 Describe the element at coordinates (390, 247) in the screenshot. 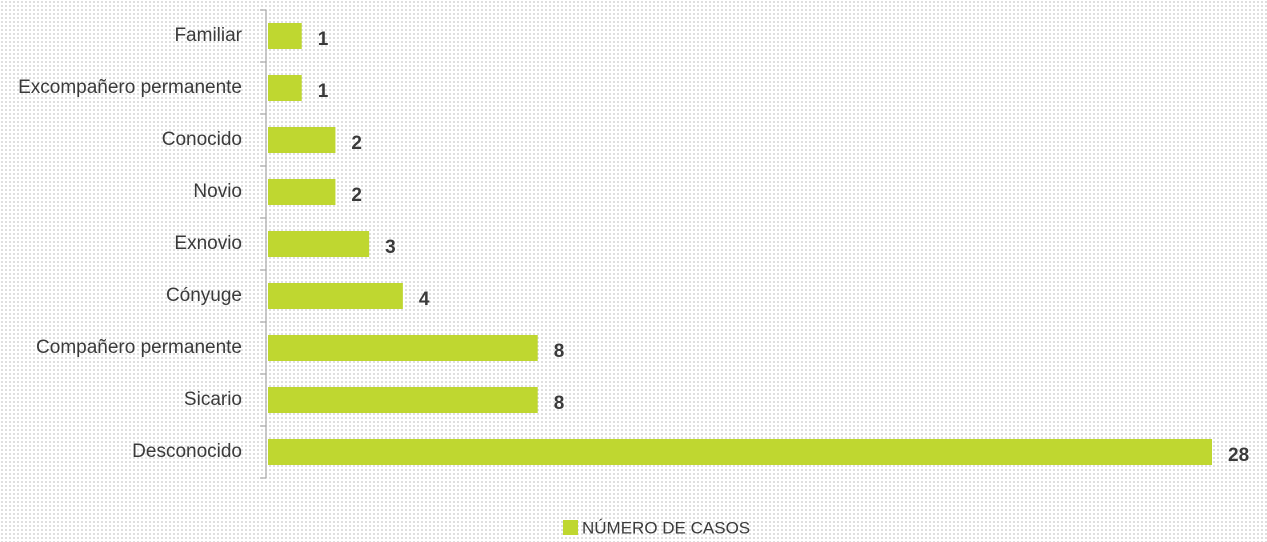

I see `value-label: 3` at that location.